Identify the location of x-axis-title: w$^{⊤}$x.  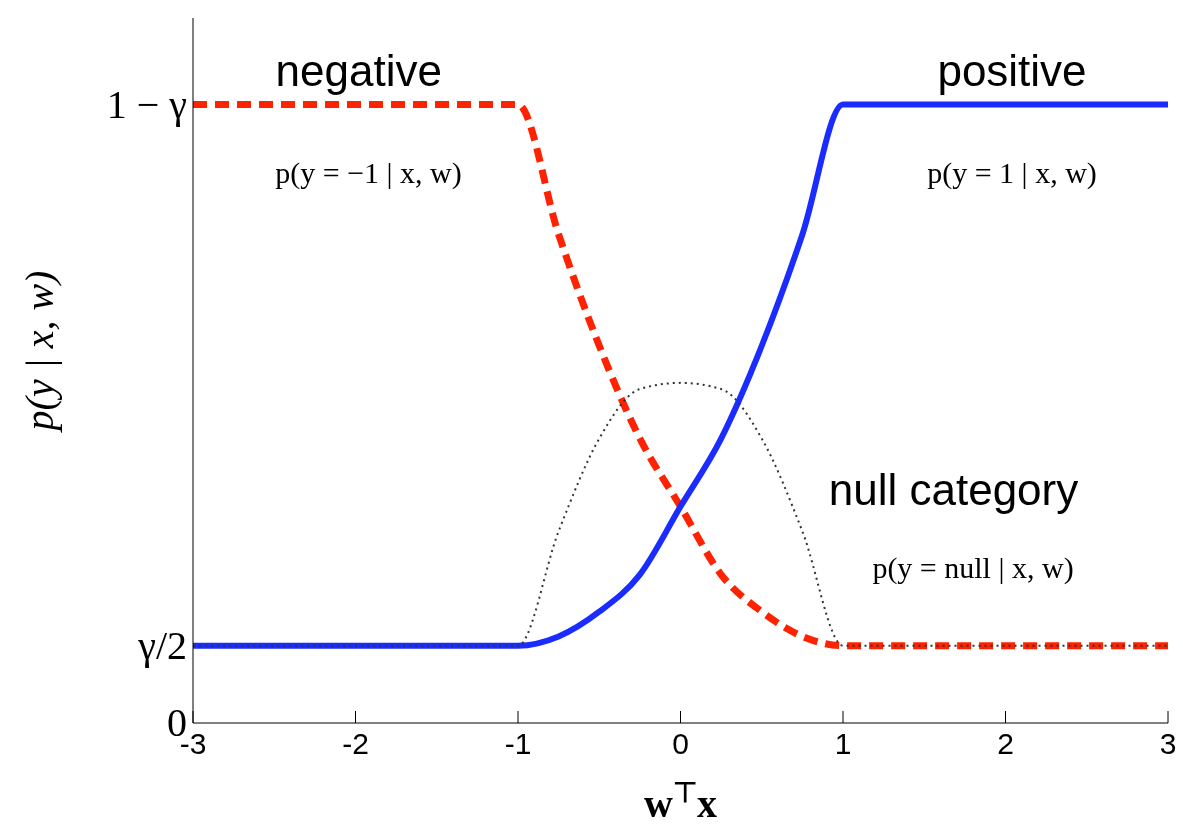
(680, 801).